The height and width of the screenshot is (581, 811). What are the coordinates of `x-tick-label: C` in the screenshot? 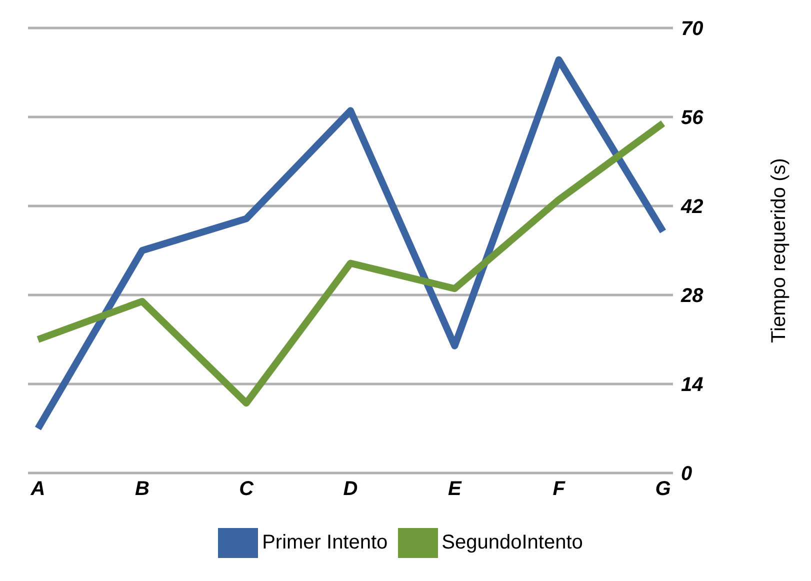 It's located at (246, 489).